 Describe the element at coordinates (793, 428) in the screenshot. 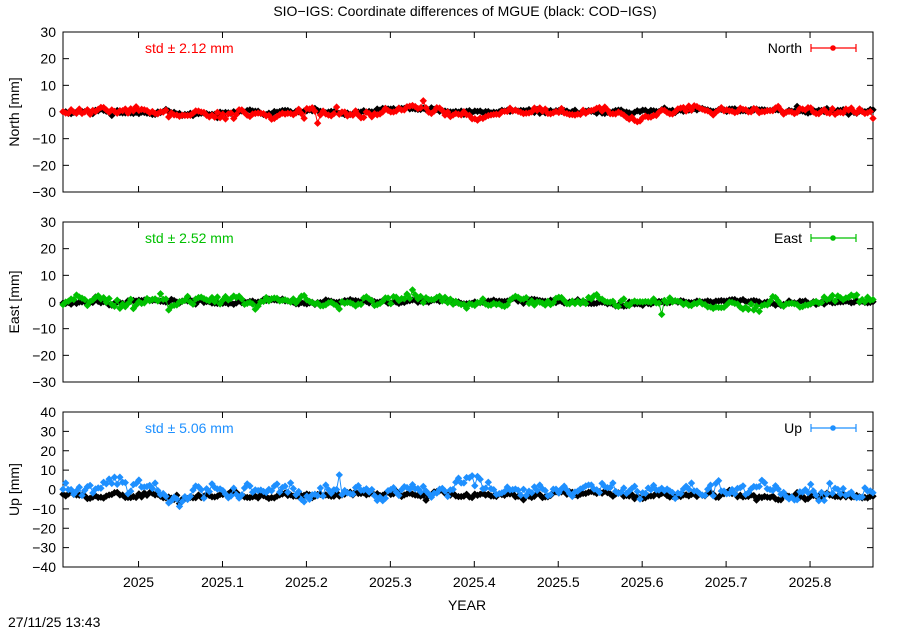

I see `legend-label: Up` at that location.